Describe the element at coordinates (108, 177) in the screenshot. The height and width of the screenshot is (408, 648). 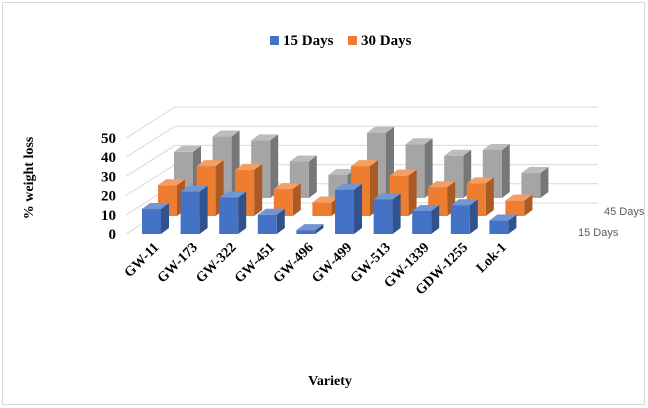
I see `y-tick-30: 30` at that location.